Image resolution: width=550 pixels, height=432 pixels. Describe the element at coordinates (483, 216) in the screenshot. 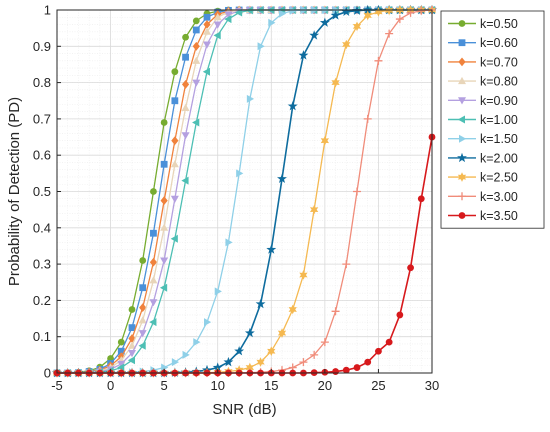

I see `legend-item: k=3.50` at that location.